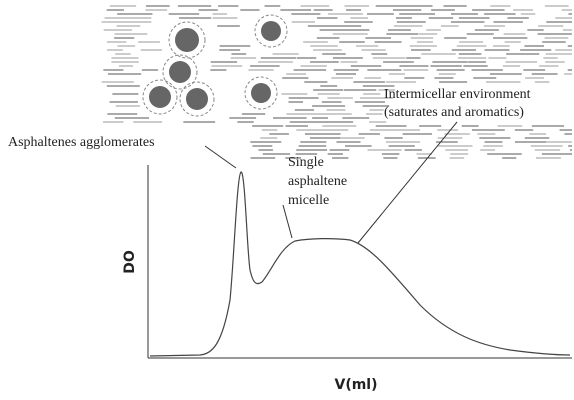  I want to click on micelle-label: micelle, so click(308, 200).